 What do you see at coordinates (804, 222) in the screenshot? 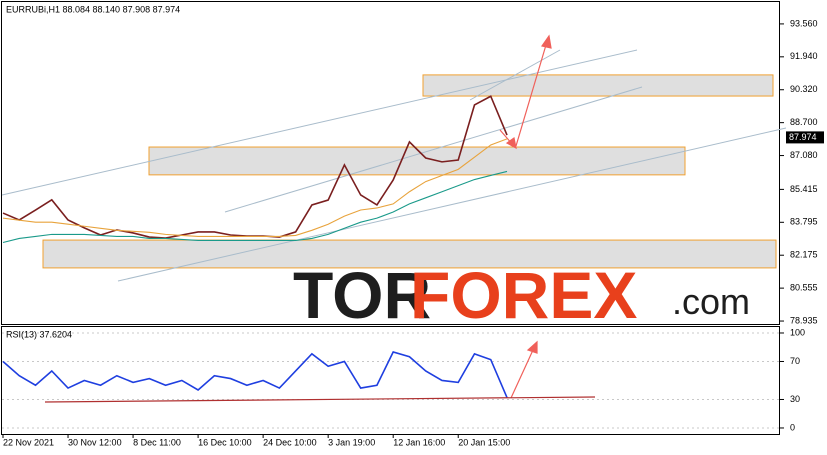
I see `y-tick-label: 83.795` at bounding box center [804, 222].